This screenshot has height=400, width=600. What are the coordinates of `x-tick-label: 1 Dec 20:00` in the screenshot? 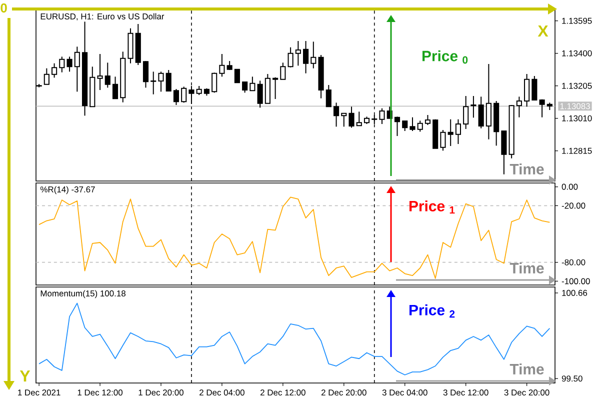 It's located at (161, 393).